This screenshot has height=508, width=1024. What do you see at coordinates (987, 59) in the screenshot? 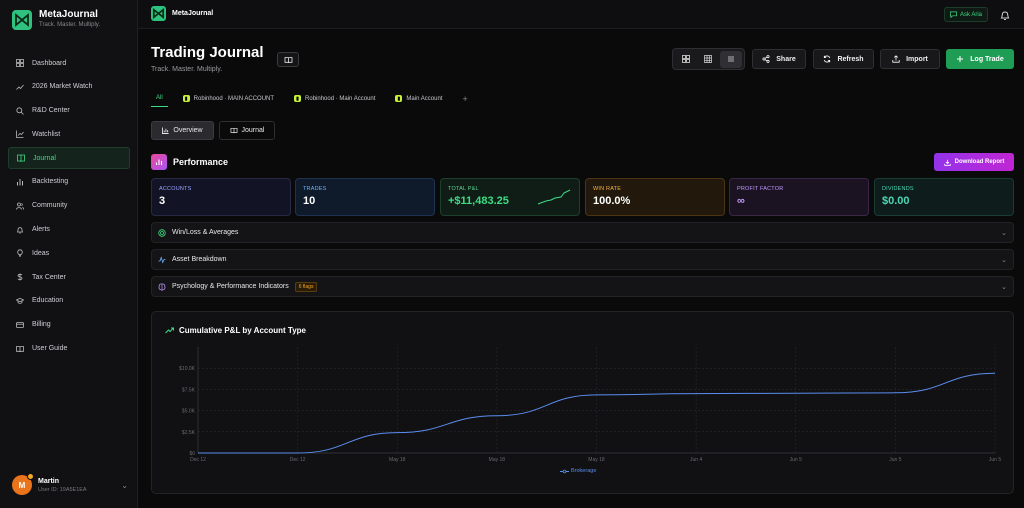
I see `log-trade-label: Log Trade` at bounding box center [987, 59].